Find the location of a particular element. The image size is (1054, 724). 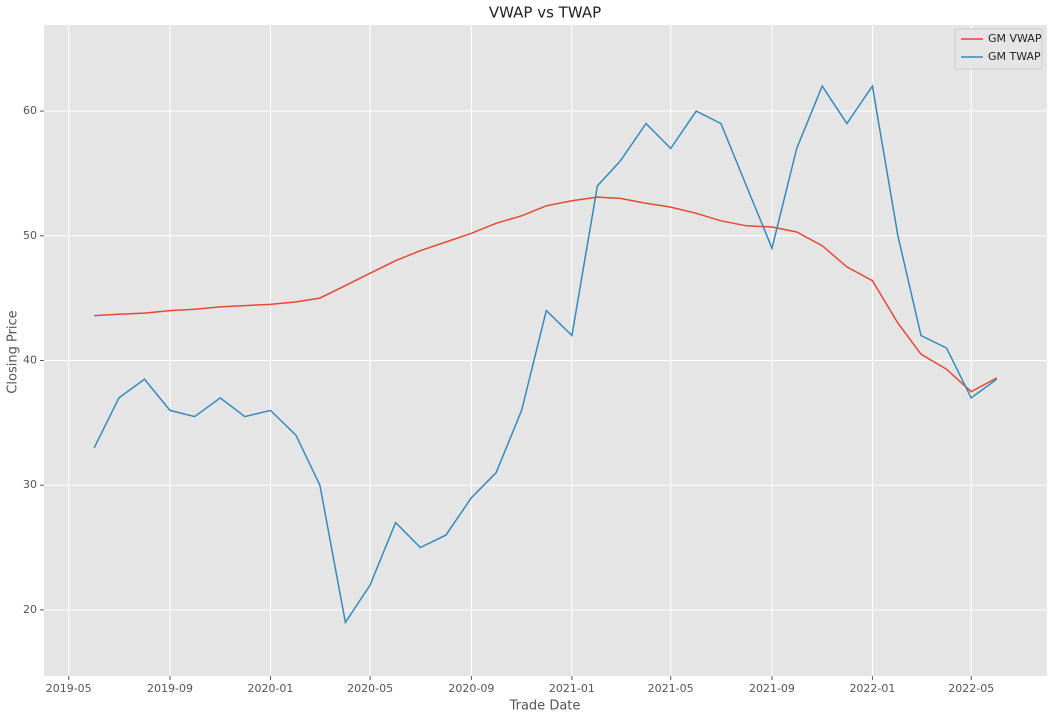

chart-title: VWAP vs TWAP is located at coordinates (545, 13).